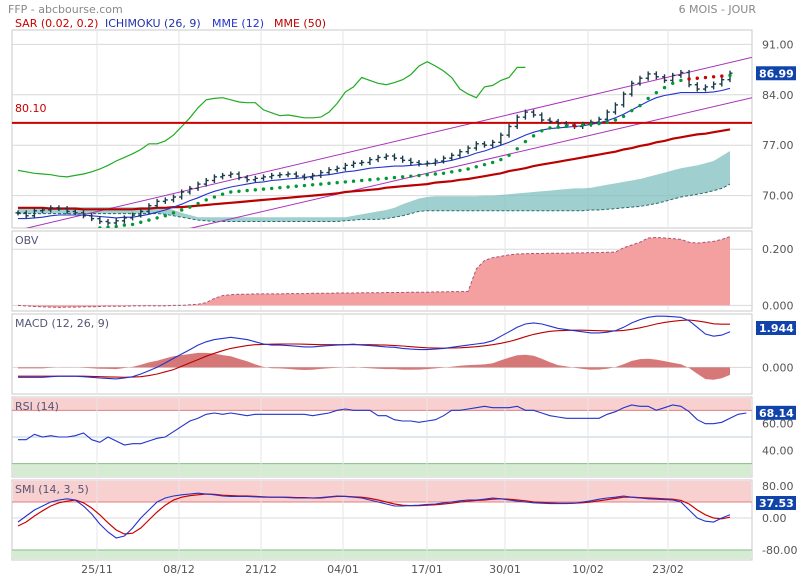 The image size is (800, 580). Describe the element at coordinates (668, 569) in the screenshot. I see `x-tick: 23/02` at that location.